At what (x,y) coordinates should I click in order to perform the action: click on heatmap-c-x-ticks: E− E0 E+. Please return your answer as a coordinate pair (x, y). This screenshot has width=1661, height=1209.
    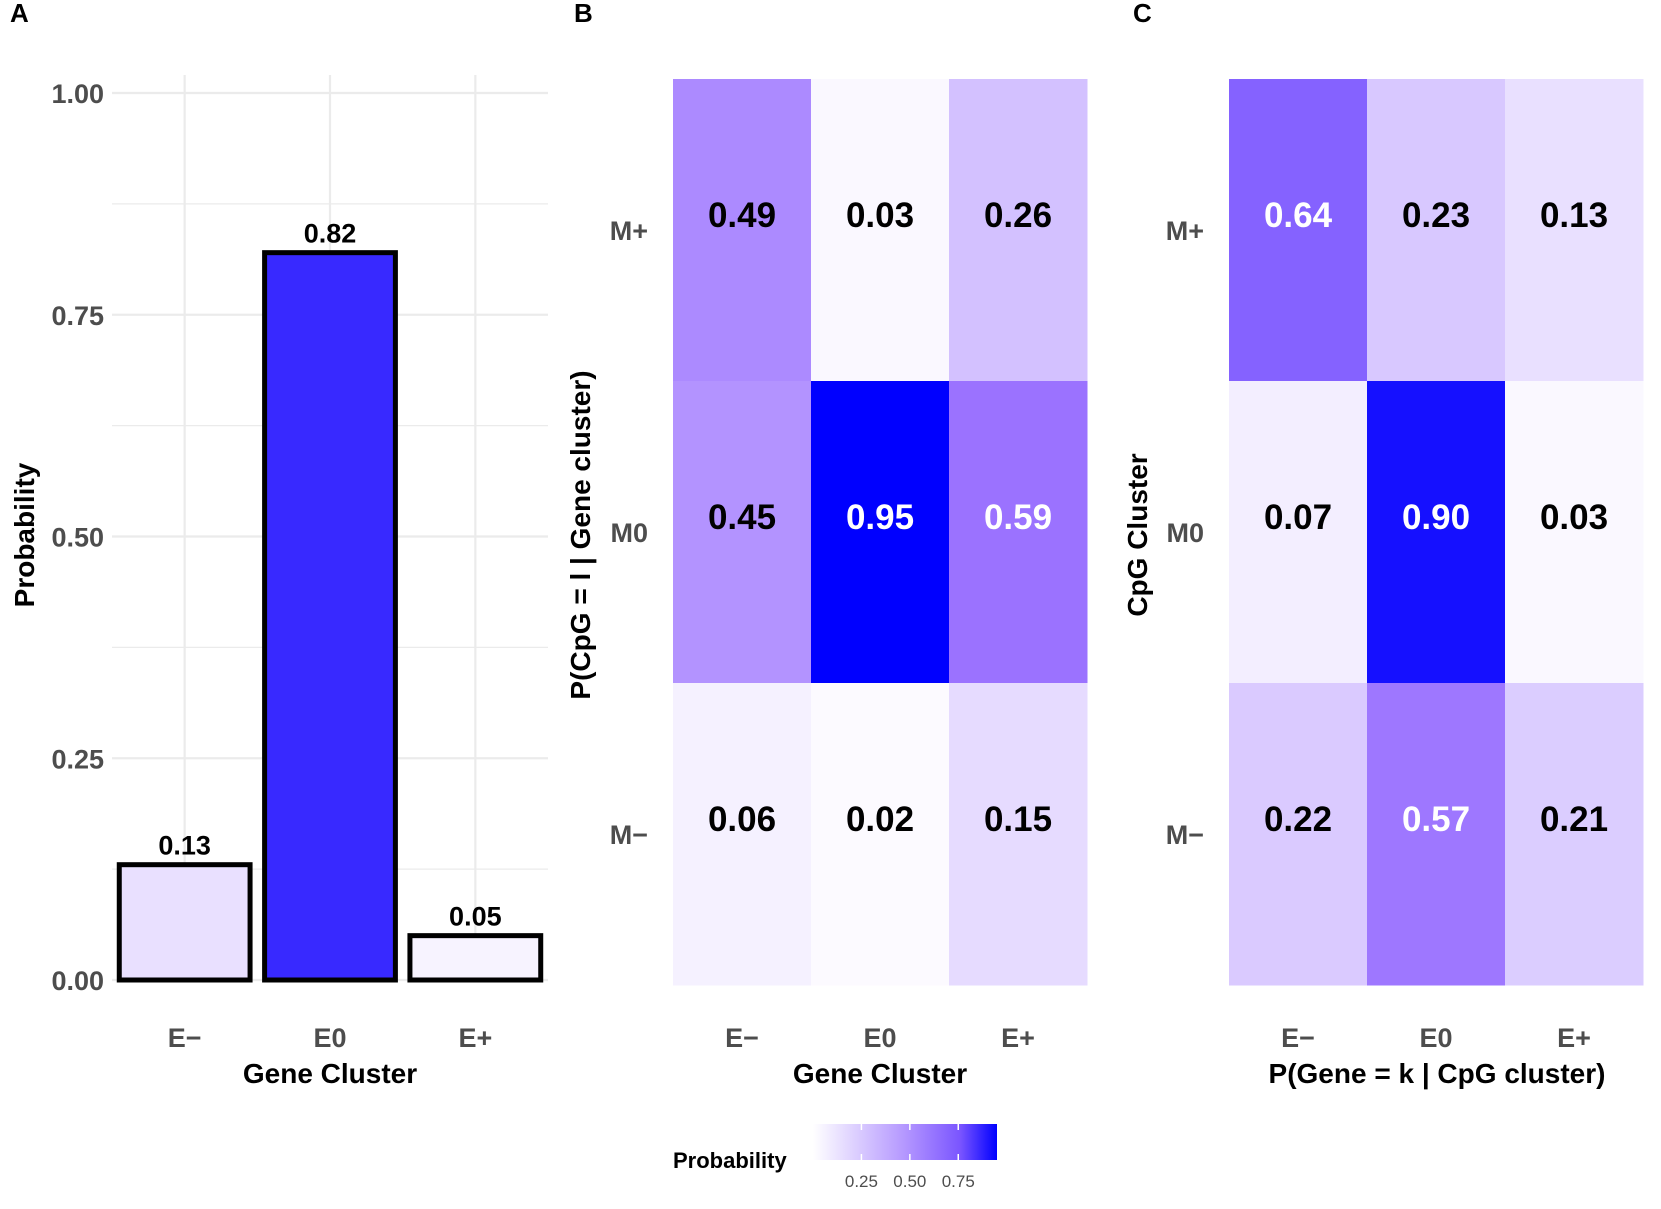
    Looking at the image, I should click on (1436, 1038).